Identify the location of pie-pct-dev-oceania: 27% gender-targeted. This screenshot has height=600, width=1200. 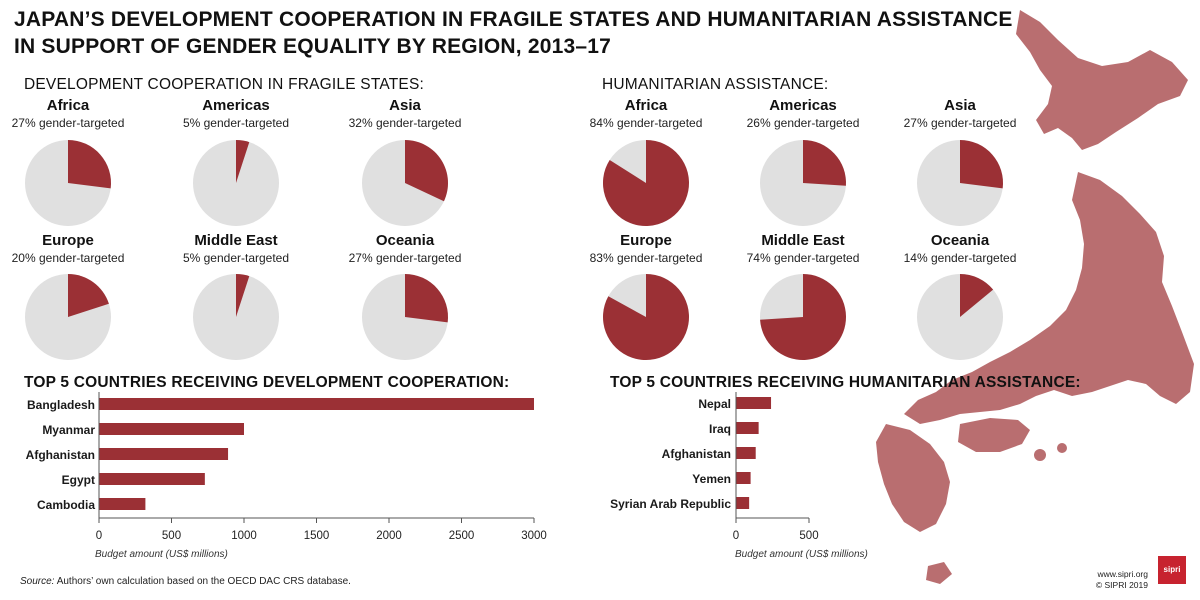
(405, 258).